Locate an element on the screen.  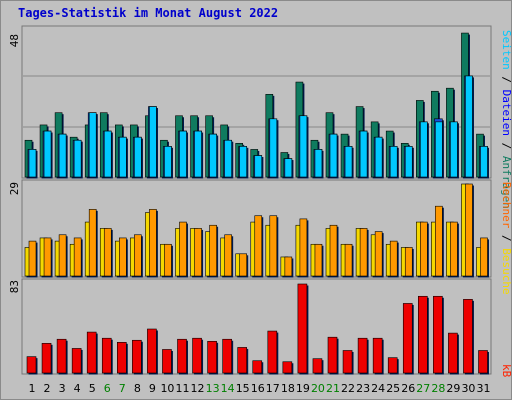
legend-entry: Besuche is located at coordinates (506, 271).